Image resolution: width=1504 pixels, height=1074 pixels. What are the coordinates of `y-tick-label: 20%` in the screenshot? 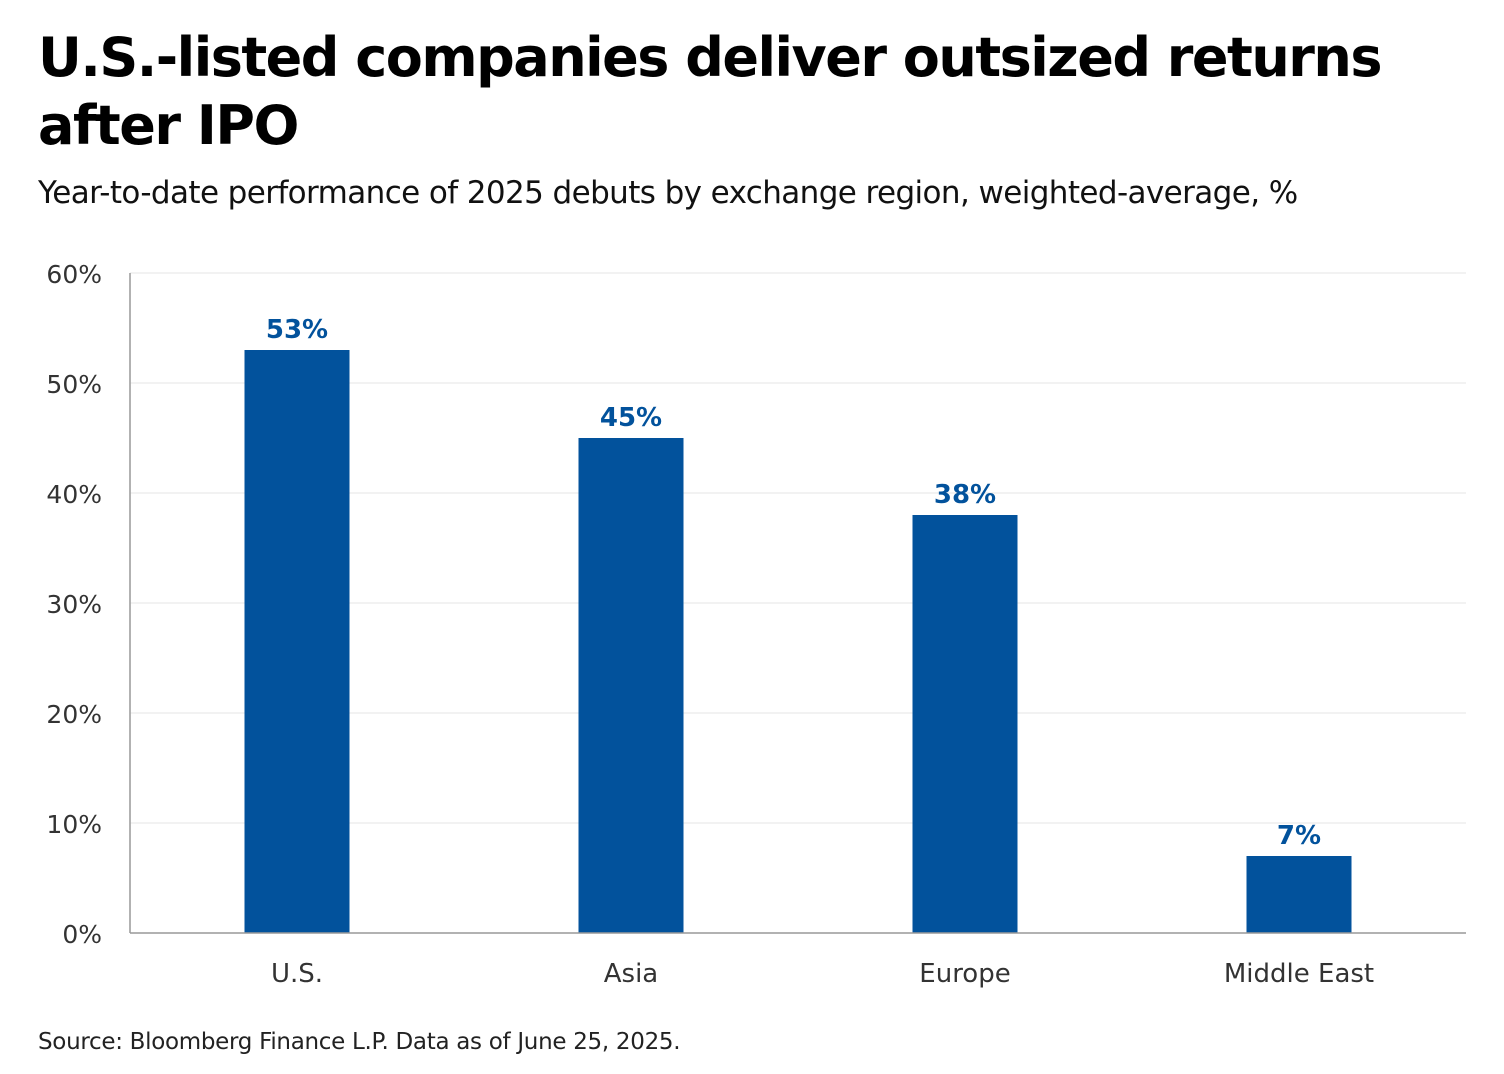 It's located at (74, 714).